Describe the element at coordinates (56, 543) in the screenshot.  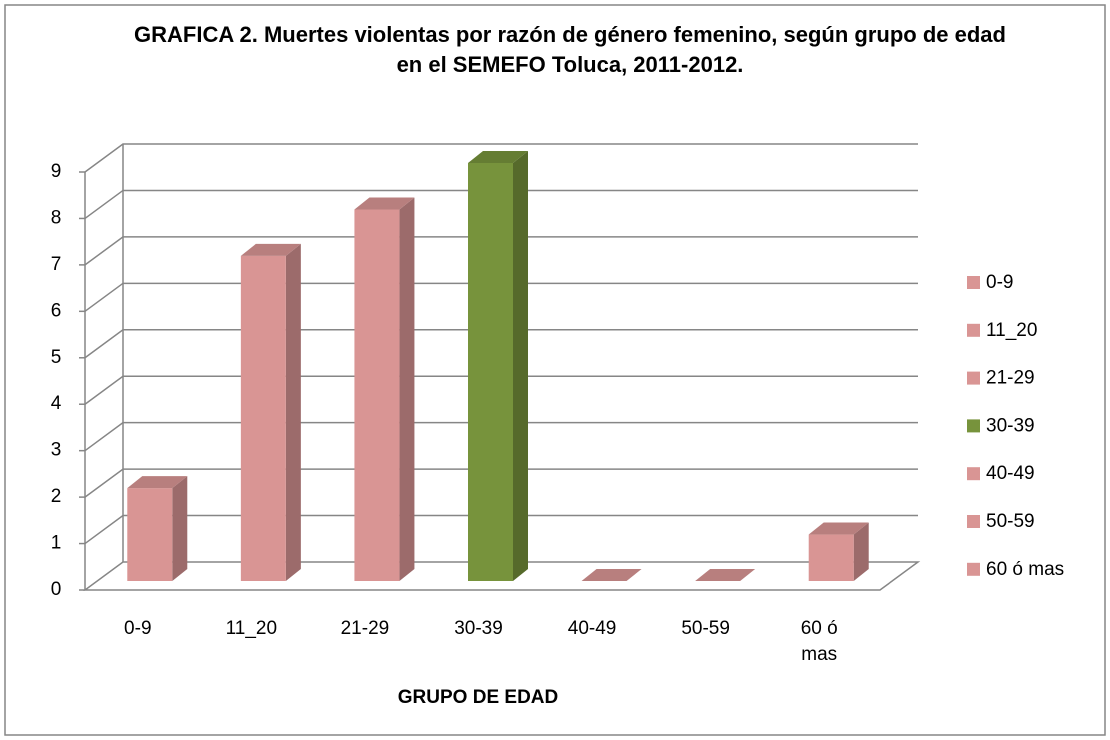
I see `y-tick-label: 1` at that location.